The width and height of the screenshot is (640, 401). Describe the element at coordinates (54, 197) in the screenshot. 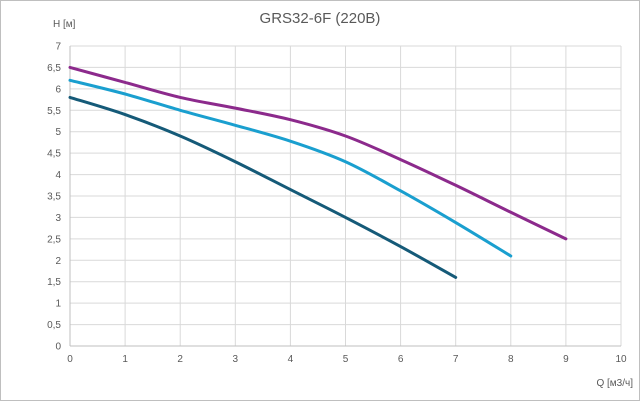

I see `y-tick-label: 3,5` at that location.